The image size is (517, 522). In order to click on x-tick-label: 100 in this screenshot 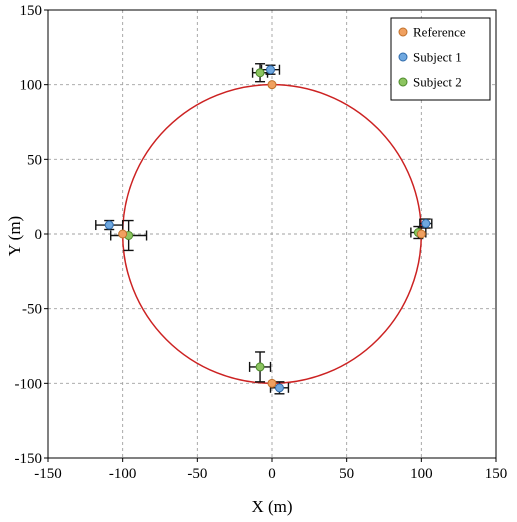, I will do `click(421, 474)`.